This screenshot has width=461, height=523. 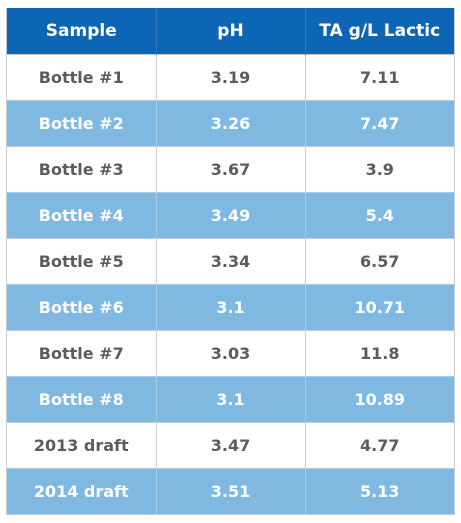 I want to click on ta-cell: 7.11, so click(x=379, y=77).